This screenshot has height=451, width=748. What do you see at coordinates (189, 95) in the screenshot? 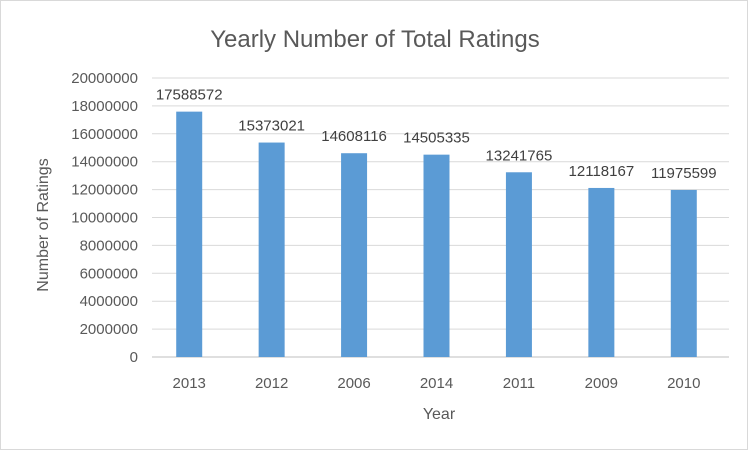
I see `data-label-2013: 17588572` at bounding box center [189, 95].